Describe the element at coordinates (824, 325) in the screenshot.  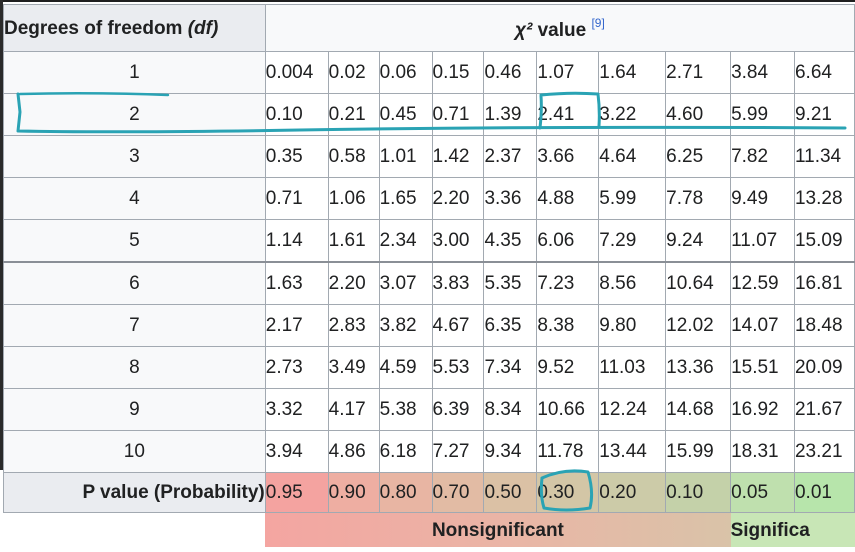
I see `chi-value-cell: 18.48` at that location.